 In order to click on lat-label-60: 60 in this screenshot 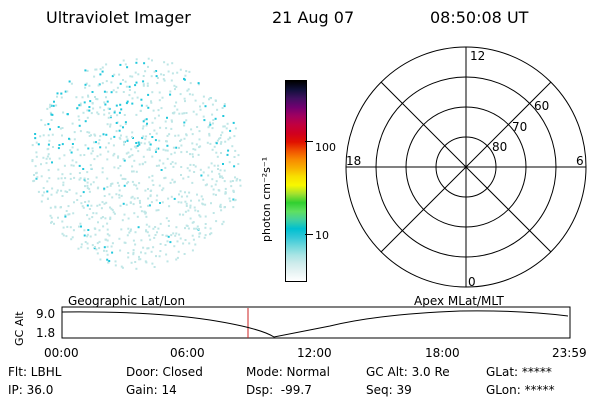, I will do `click(541, 106)`.